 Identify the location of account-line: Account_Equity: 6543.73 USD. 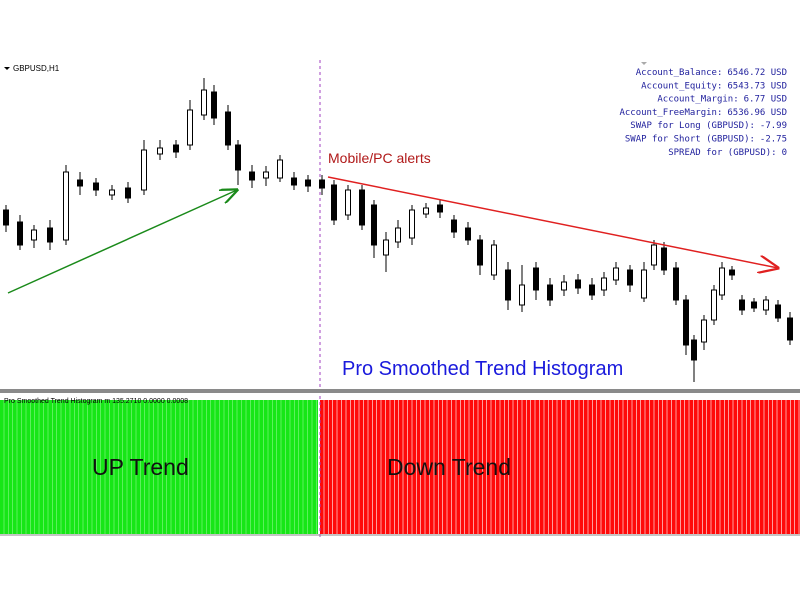
(714, 86).